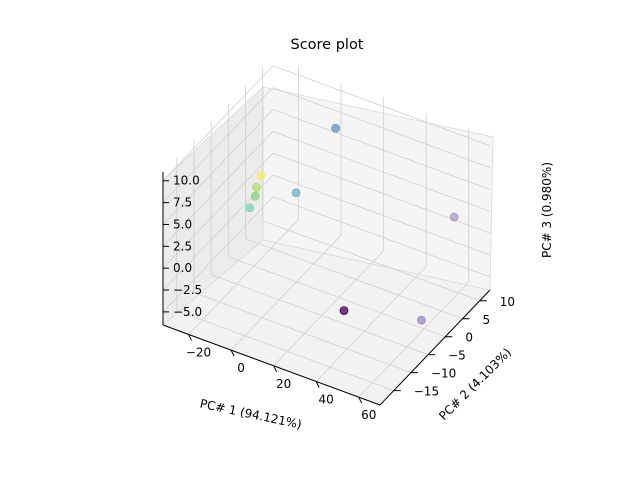  Describe the element at coordinates (283, 384) in the screenshot. I see `x-tick-label: 20` at that location.